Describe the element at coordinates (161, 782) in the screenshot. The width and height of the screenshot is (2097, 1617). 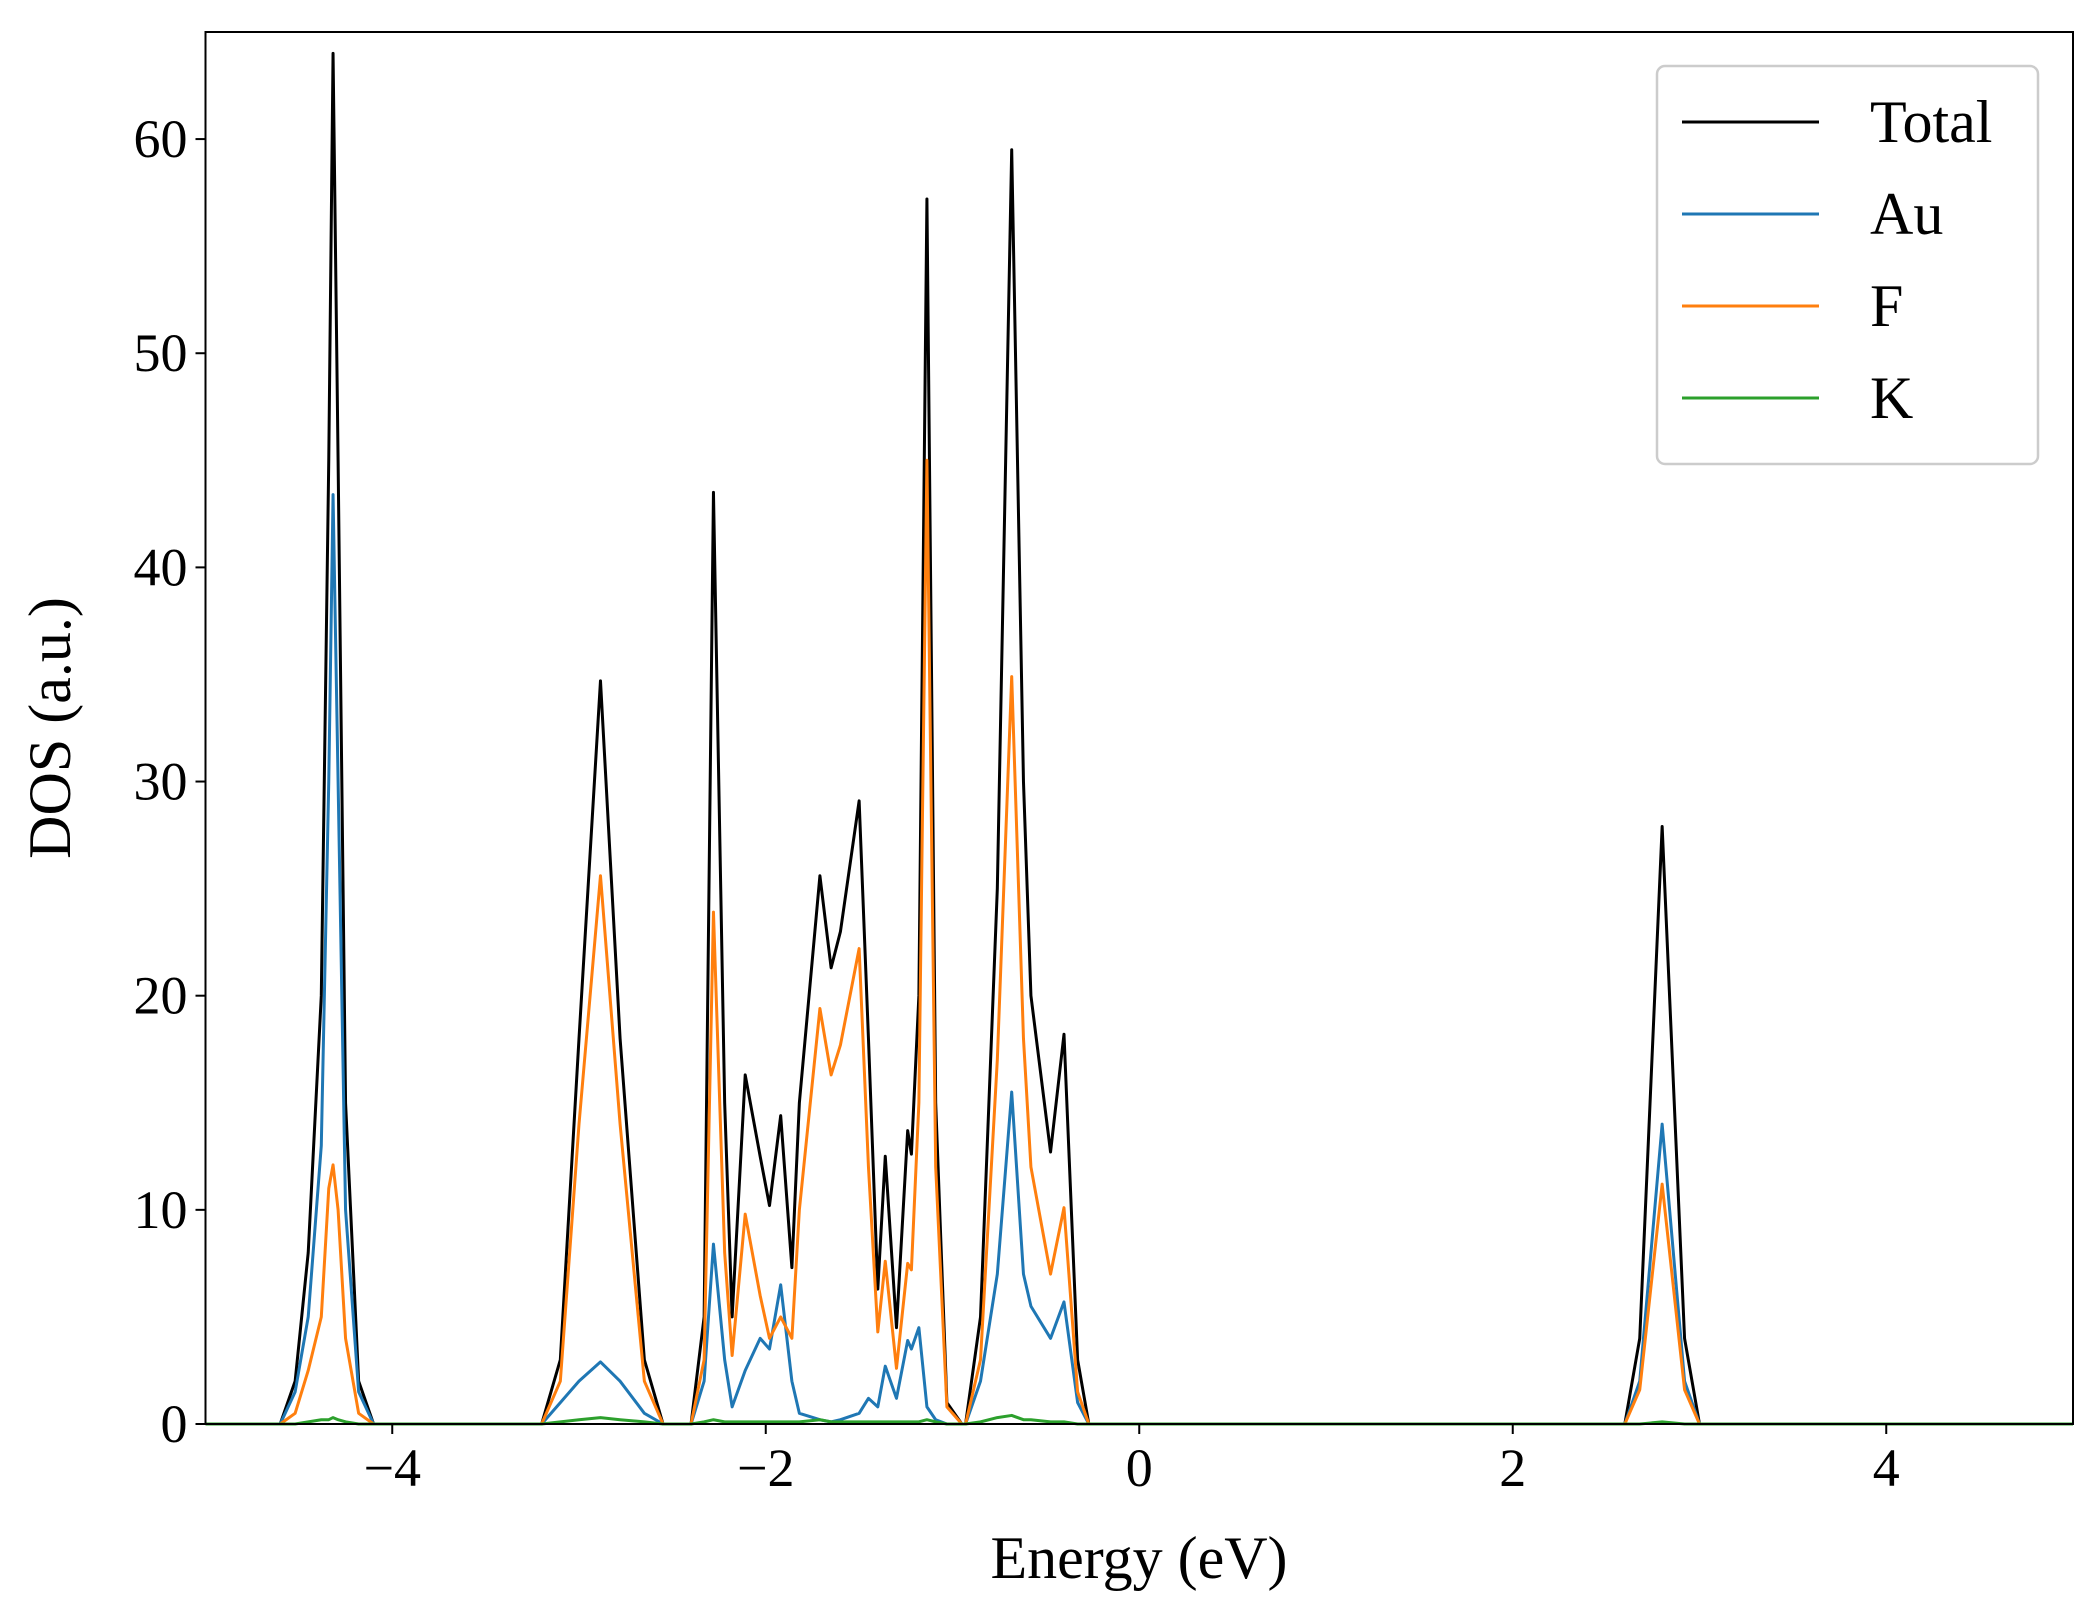
I see `y-tick-label: 30` at that location.